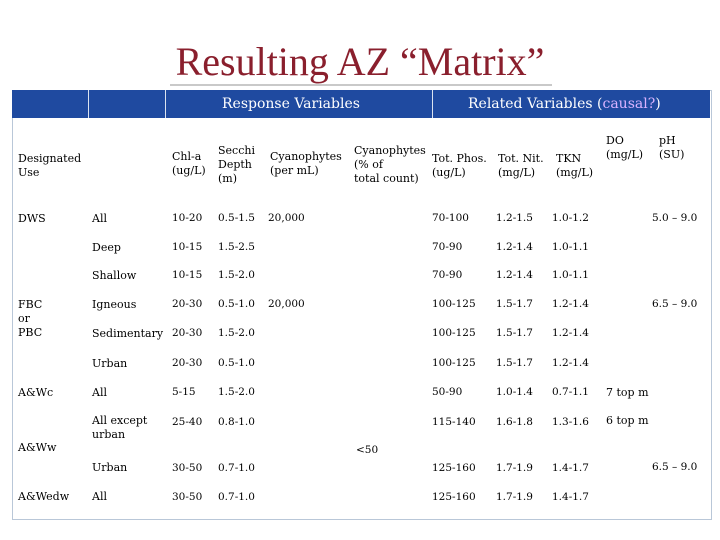 The width and height of the screenshot is (720, 540). I want to click on col-designated-use: Designated Use, so click(49, 166).